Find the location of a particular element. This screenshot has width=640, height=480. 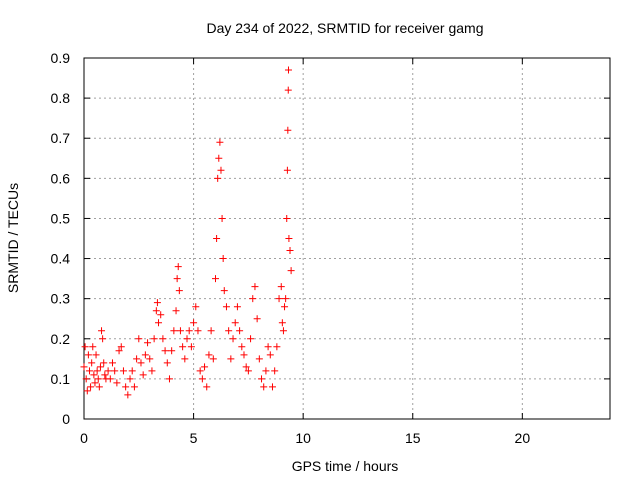

y-axis-label: SRMTID / TECUs is located at coordinates (13, 238).